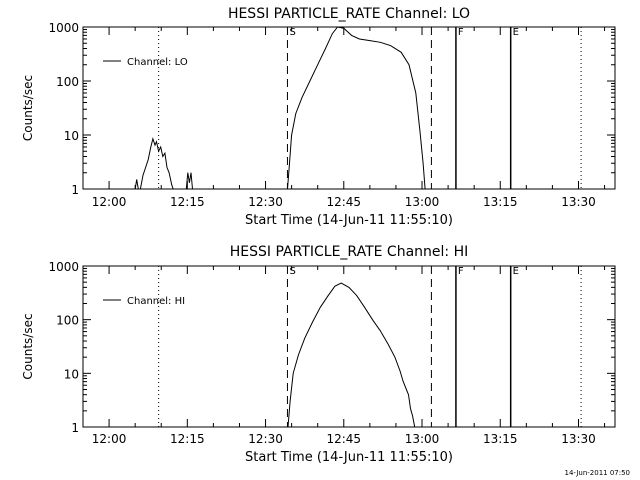 The width and height of the screenshot is (640, 480). What do you see at coordinates (157, 62) in the screenshot?
I see `legend-label: Channel: LO` at bounding box center [157, 62].